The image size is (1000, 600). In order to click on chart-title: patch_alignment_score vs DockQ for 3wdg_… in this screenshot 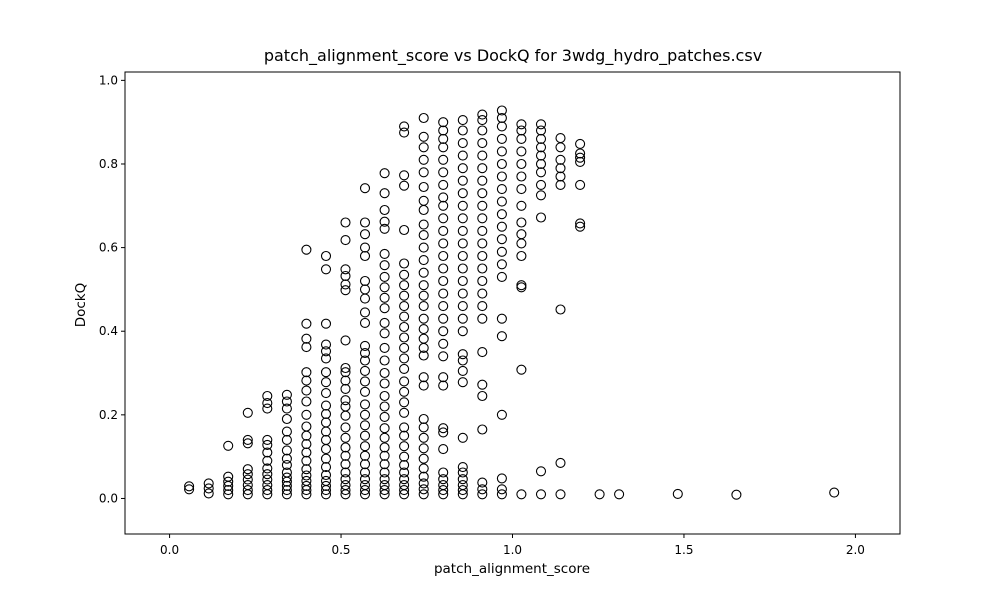, I will do `click(513, 55)`.